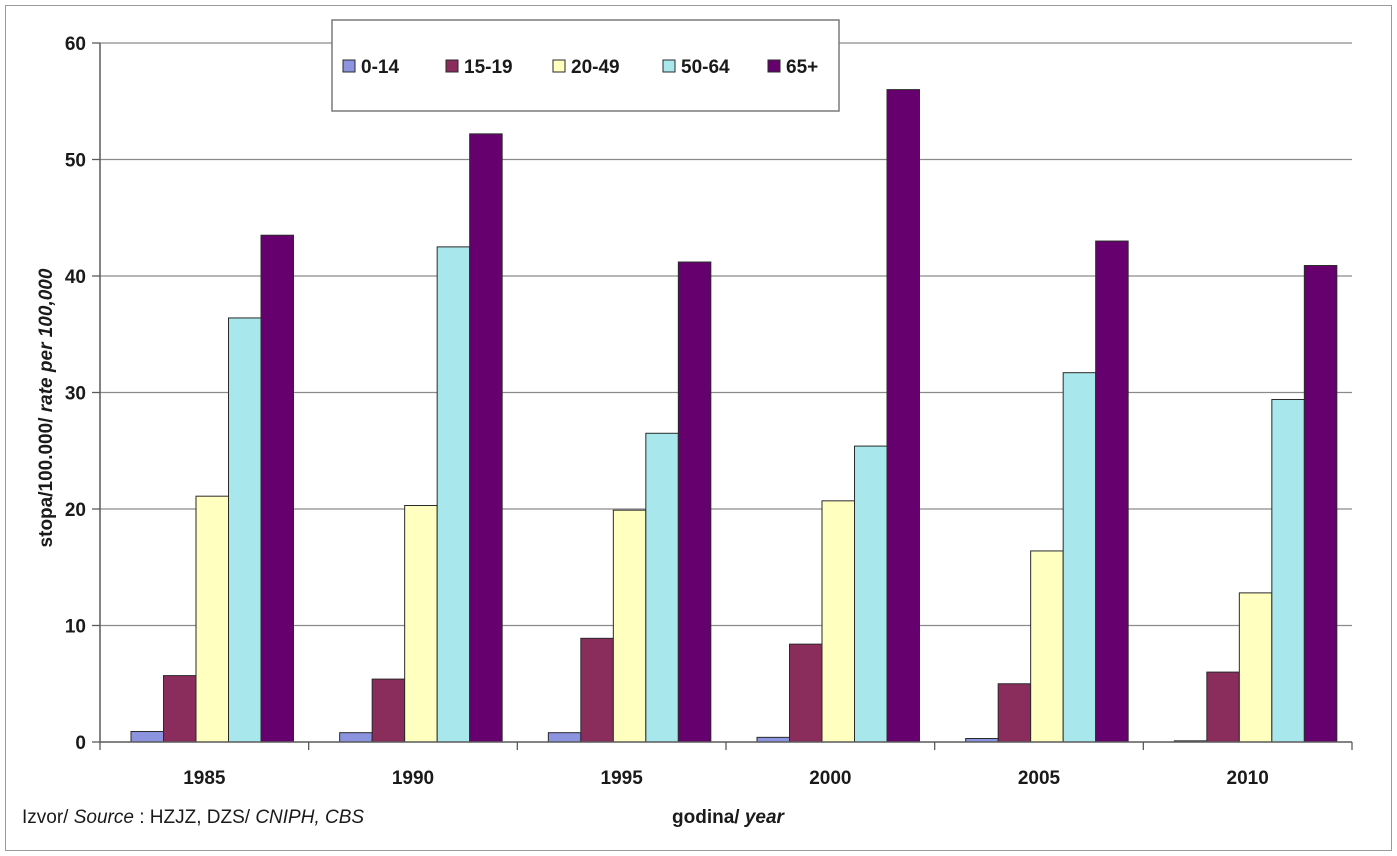 The height and width of the screenshot is (856, 1397). Describe the element at coordinates (1014, 713) in the screenshot. I see `bar-15-19-2005` at that location.